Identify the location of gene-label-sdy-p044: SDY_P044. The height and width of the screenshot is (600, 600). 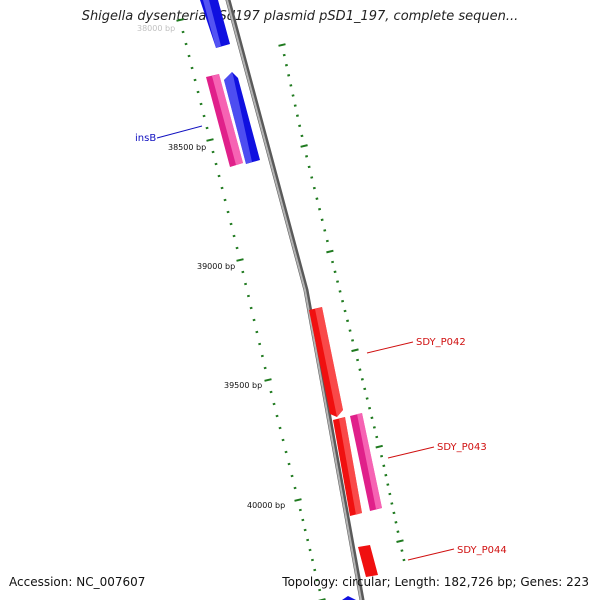
(482, 550).